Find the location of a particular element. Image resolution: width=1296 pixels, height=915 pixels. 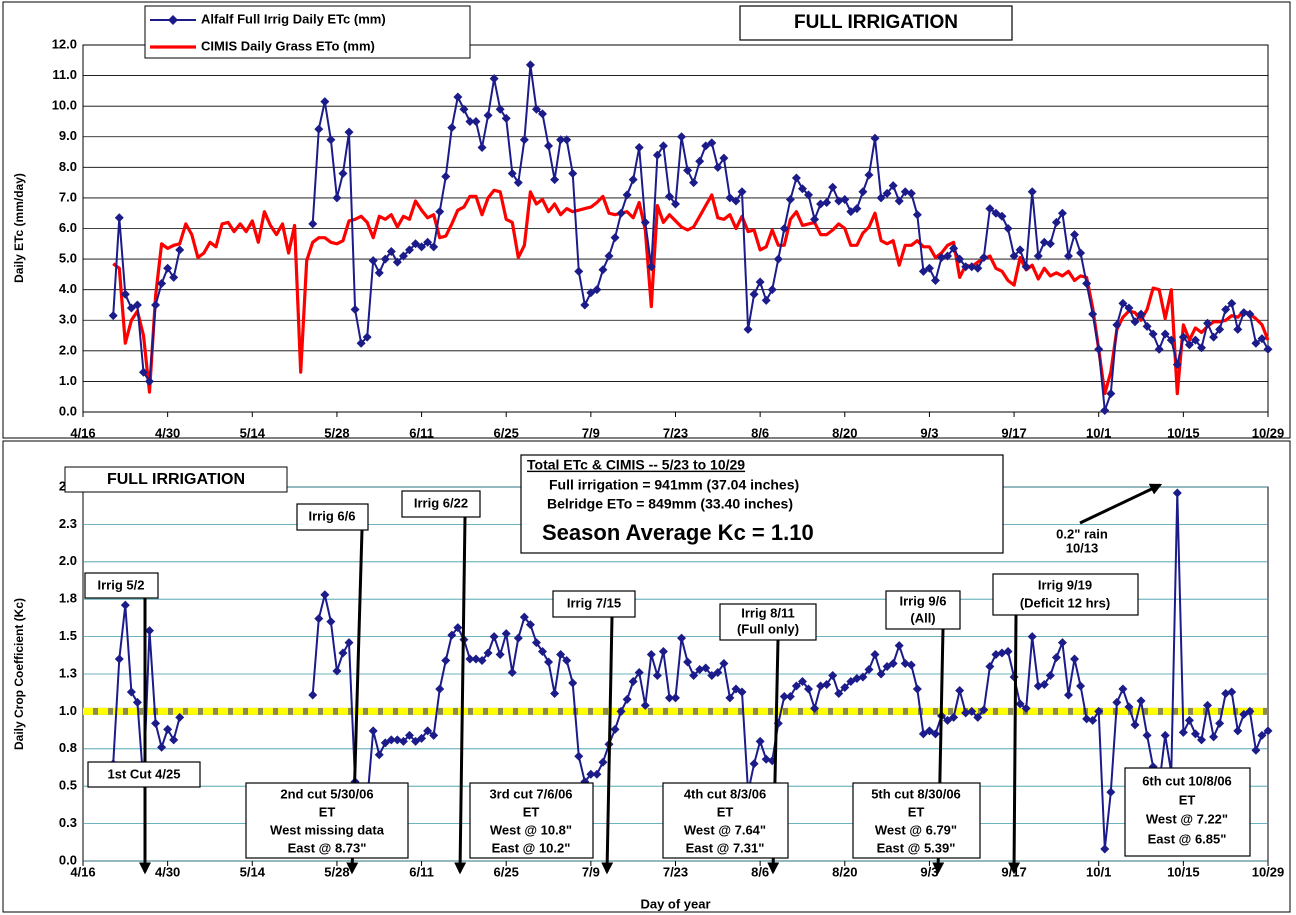

x-tick-label: 10/29 is located at coordinates (1268, 432).